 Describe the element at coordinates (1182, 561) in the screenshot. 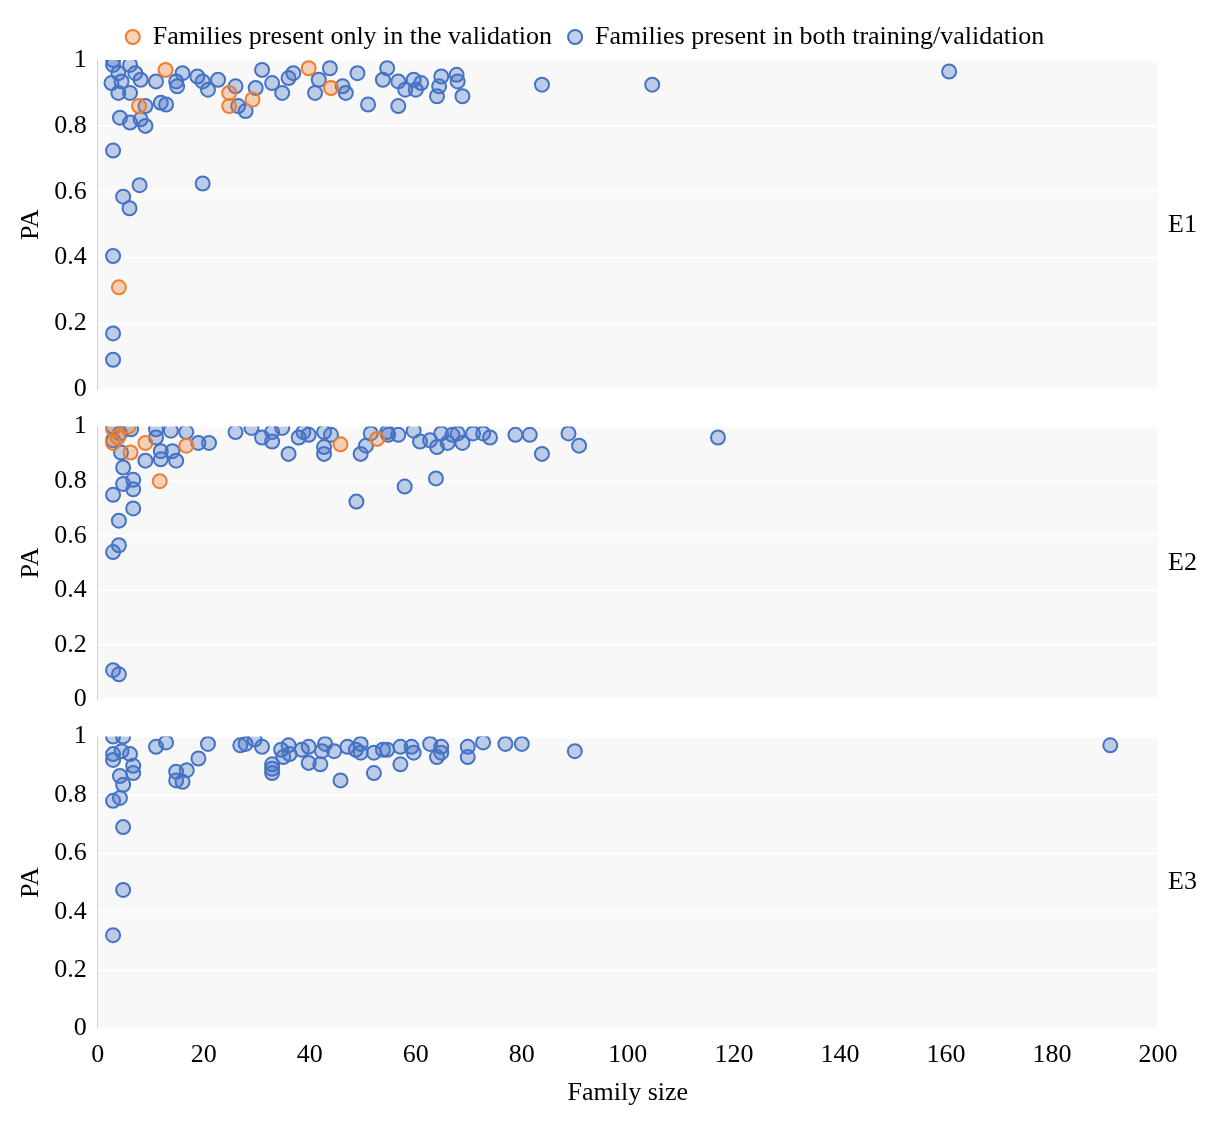

I see `text: E2` at that location.